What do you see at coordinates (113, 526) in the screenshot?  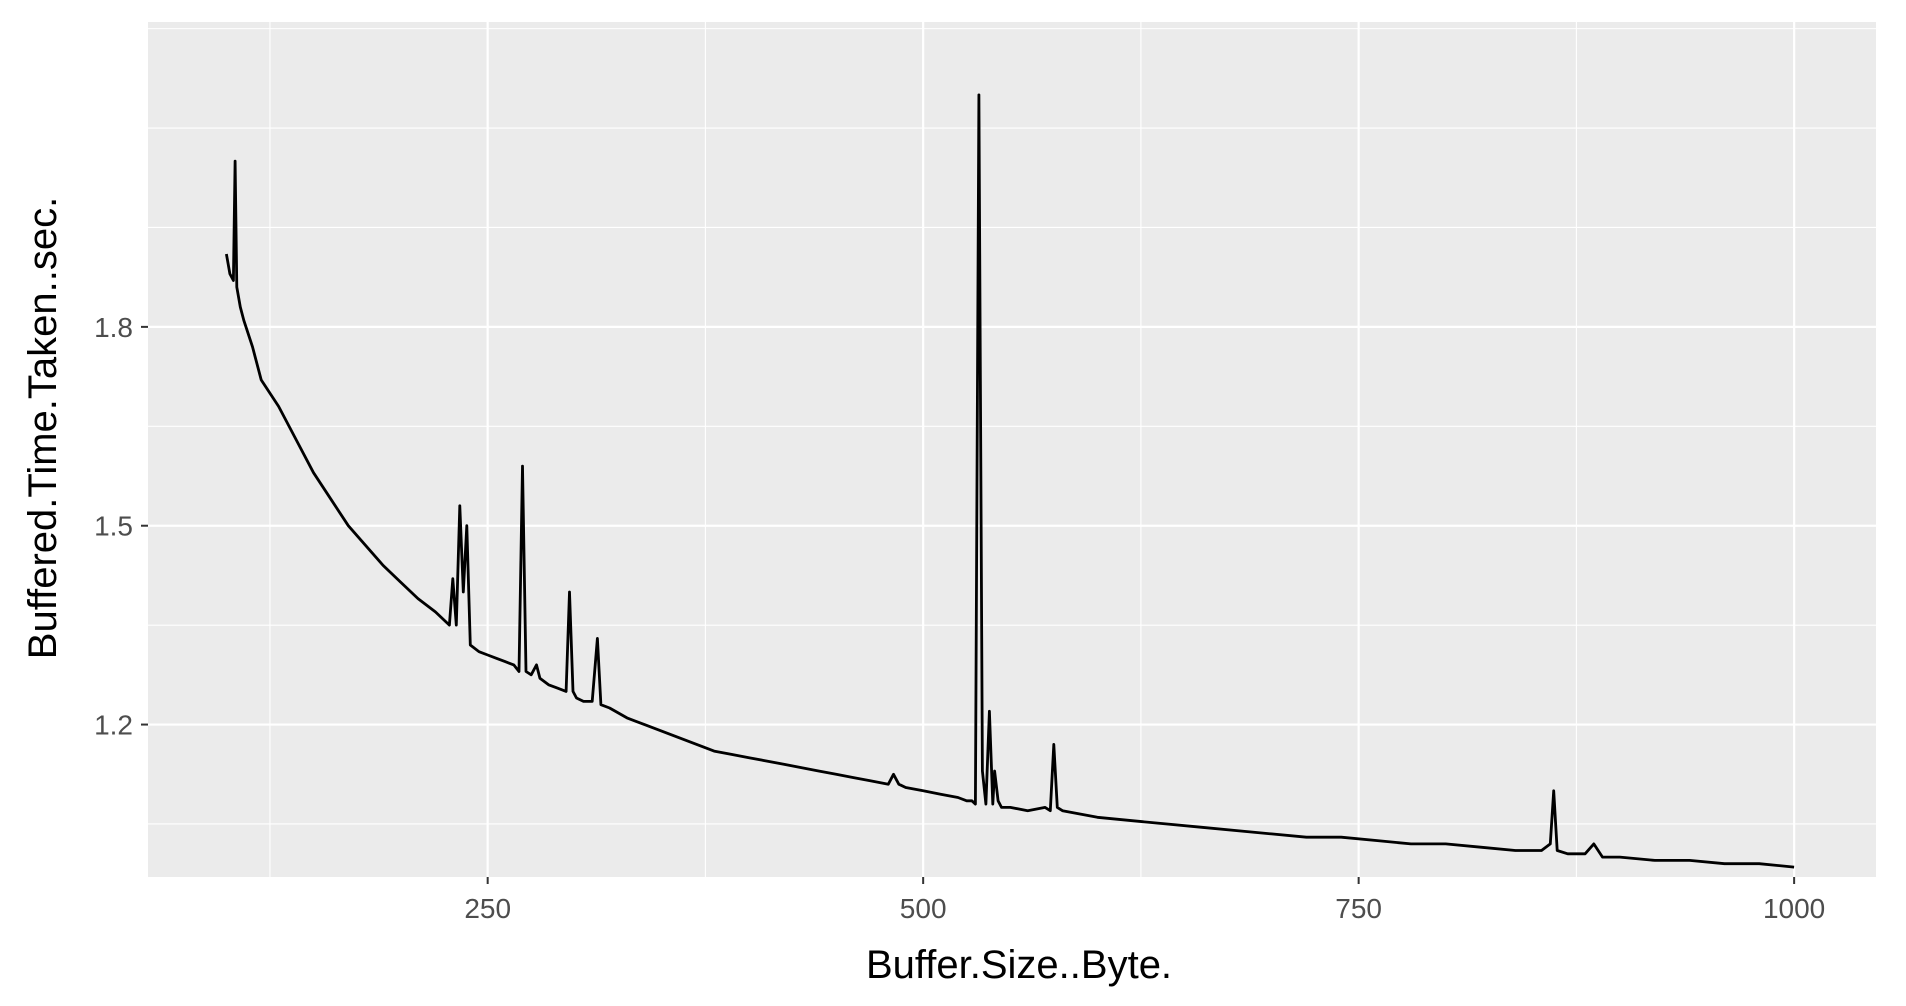 I see `y-tick-label: 1.5` at bounding box center [113, 526].